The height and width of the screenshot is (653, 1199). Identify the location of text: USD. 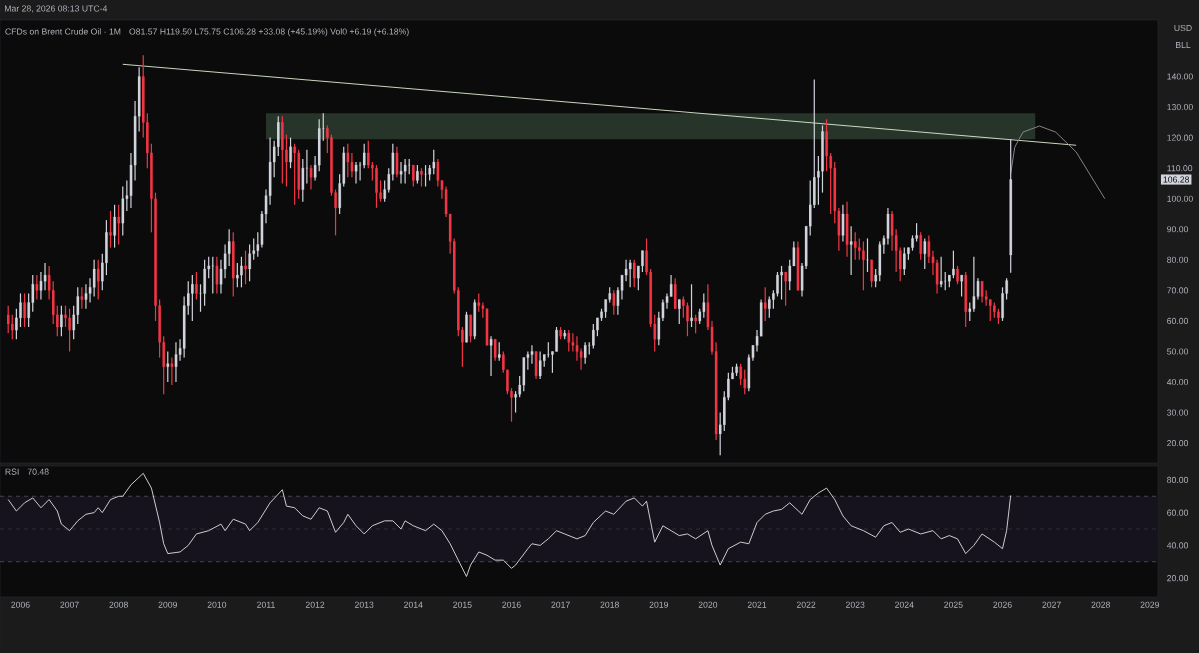
(1183, 28).